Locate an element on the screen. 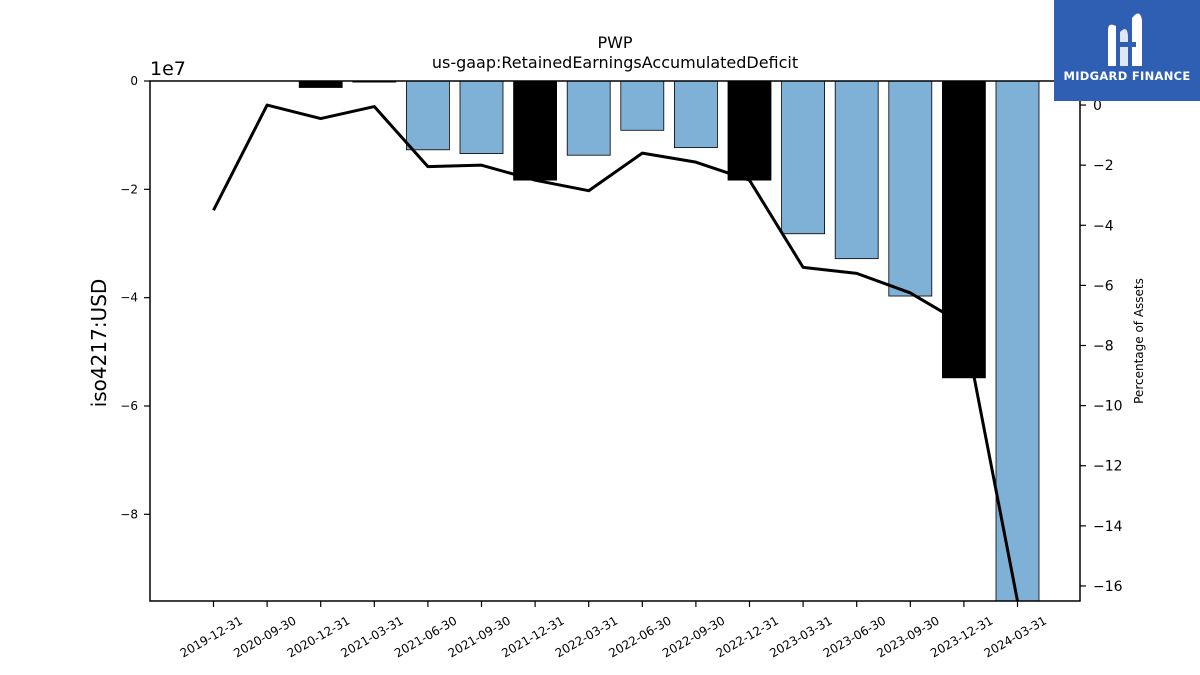  y2-tick-label: −6 is located at coordinates (1103, 286).